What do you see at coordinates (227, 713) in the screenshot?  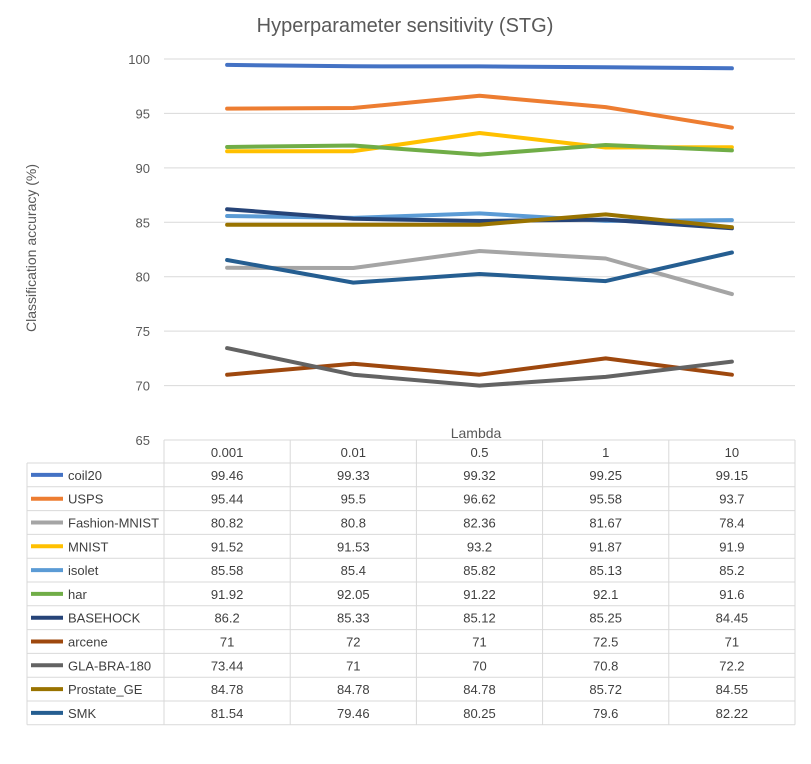 I see `table-cell-value: 81.54` at bounding box center [227, 713].